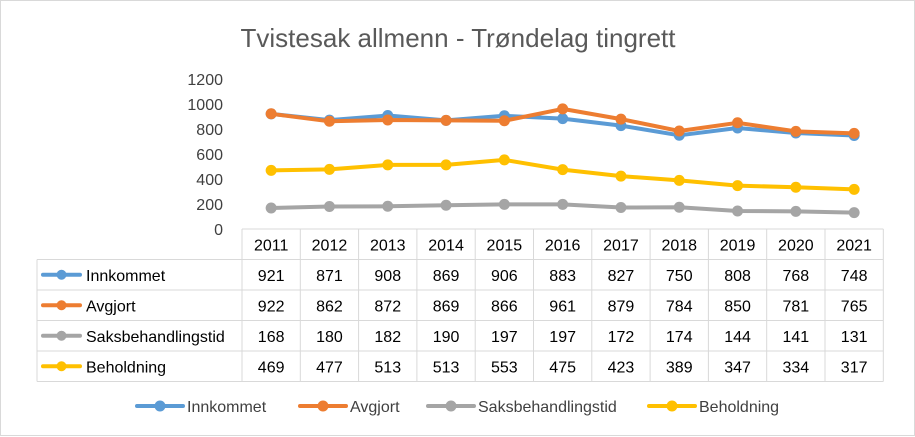 This screenshot has height=437, width=915. What do you see at coordinates (375, 407) in the screenshot?
I see `legend-label: Avgjort` at bounding box center [375, 407].